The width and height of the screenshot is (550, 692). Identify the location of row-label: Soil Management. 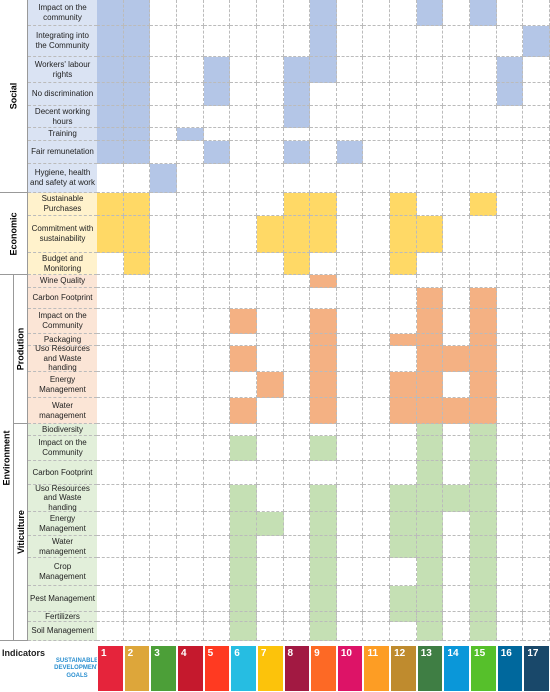
(62, 631).